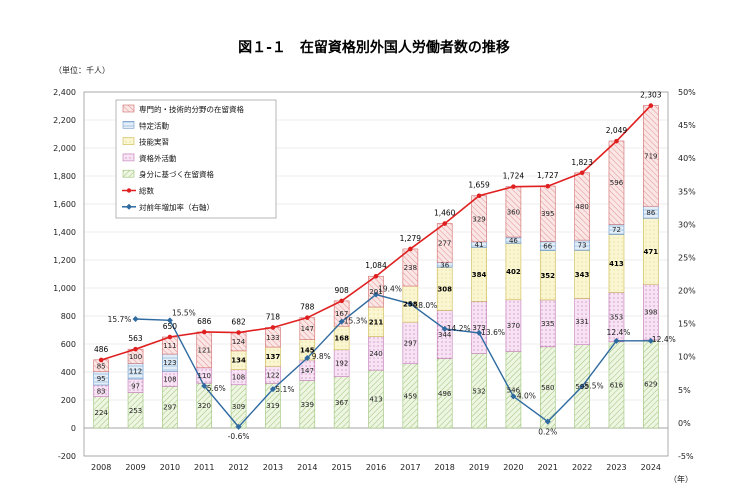  Describe the element at coordinates (154, 125) in the screenshot. I see `legend-label: 特定活動` at that location.